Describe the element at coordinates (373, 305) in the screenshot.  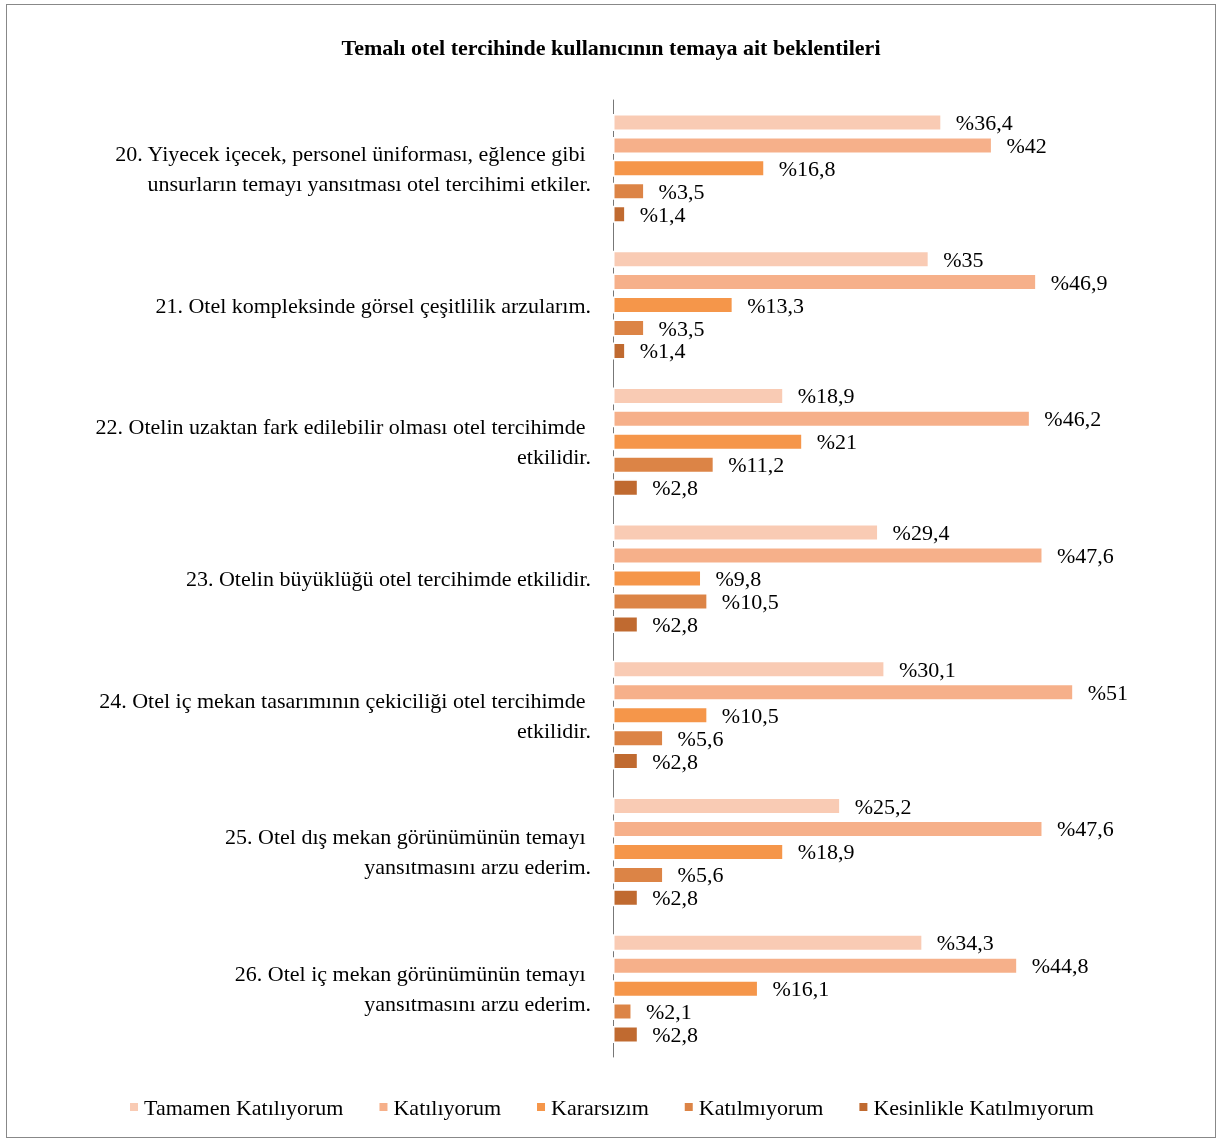
I see `y-tick-label: 21. Otel kompleksinde görsel çeşitlilik arzularım.` at that location.